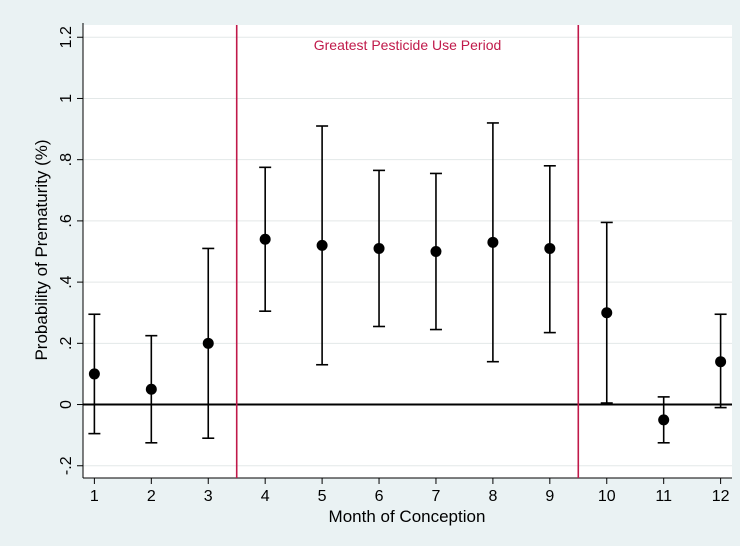  Describe the element at coordinates (492, 496) in the screenshot. I see `x-tick-label: 8` at that location.